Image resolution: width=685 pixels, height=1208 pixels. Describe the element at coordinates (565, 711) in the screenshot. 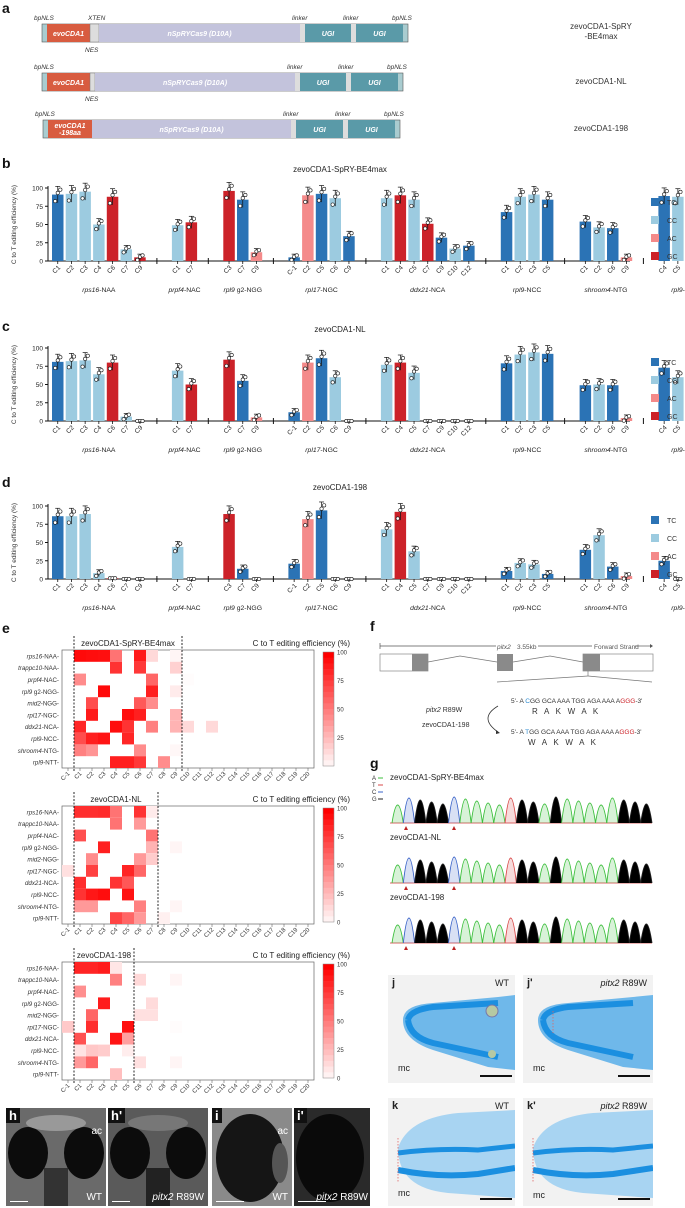

I see `wt-amino-acids: R A K W A K` at that location.